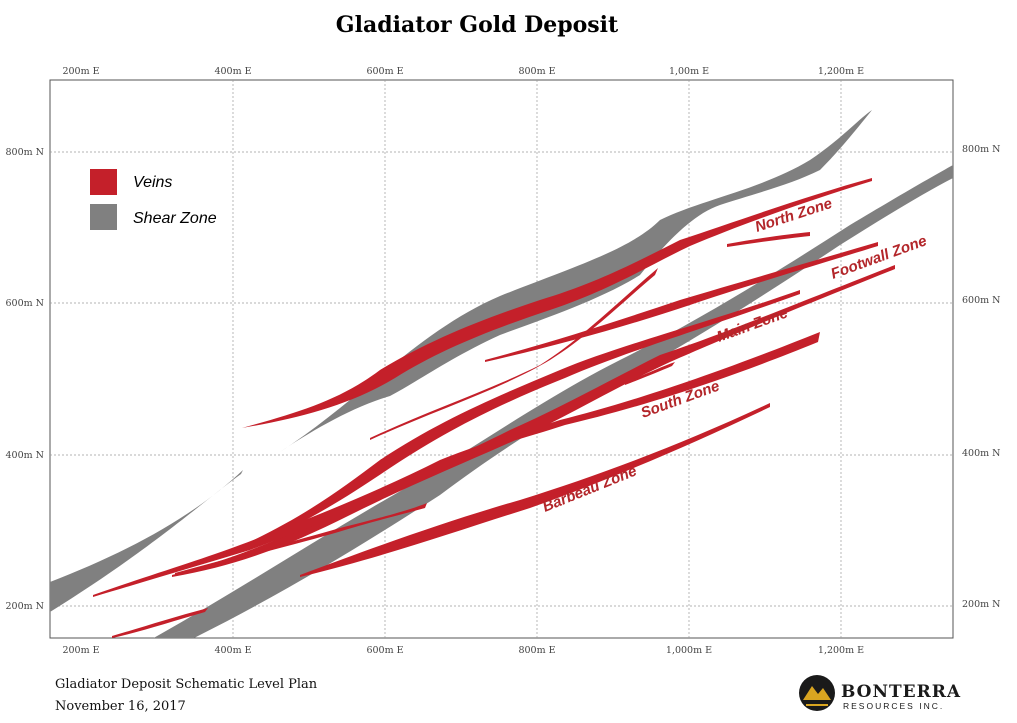 The image size is (1017, 723). I want to click on left-tick: 800m N, so click(25, 152).